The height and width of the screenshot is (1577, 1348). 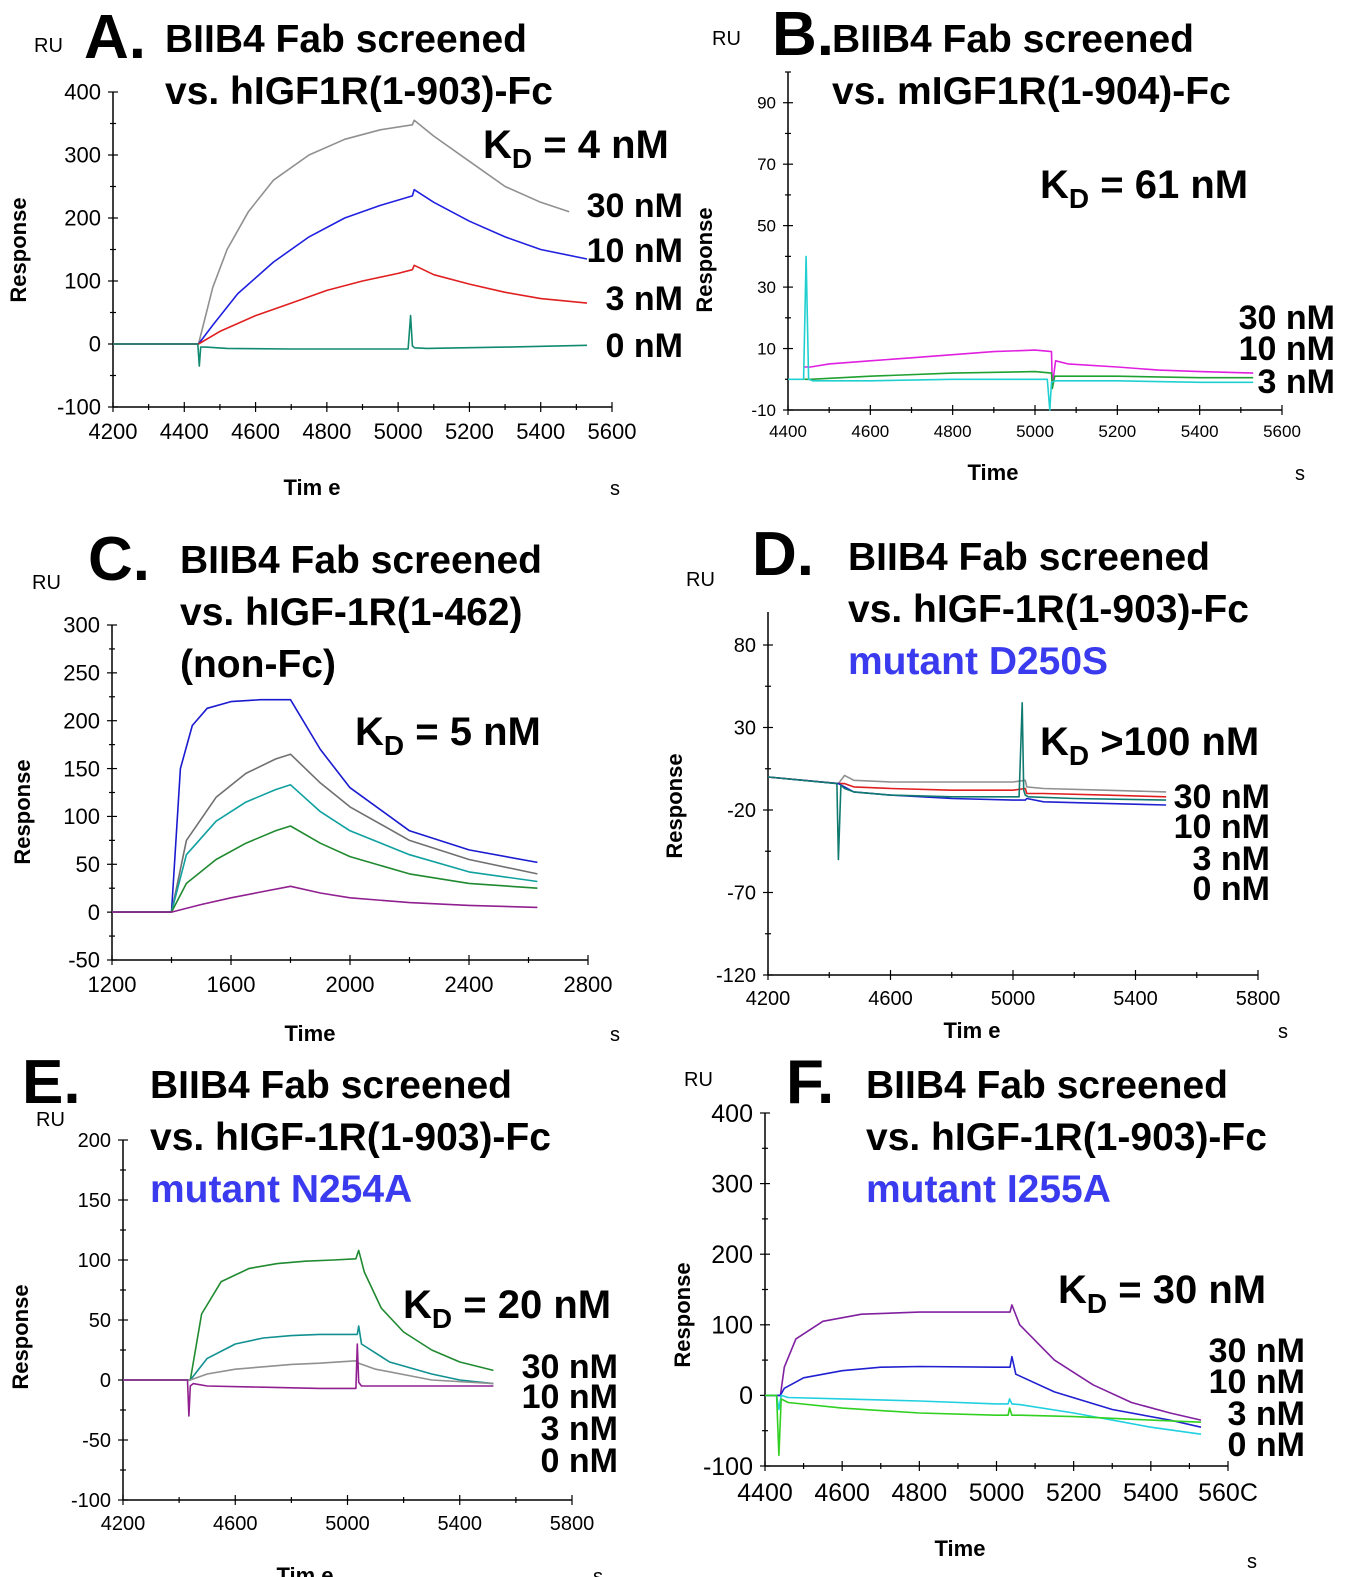 I want to click on x-tick-label: 2400, so click(x=469, y=984).